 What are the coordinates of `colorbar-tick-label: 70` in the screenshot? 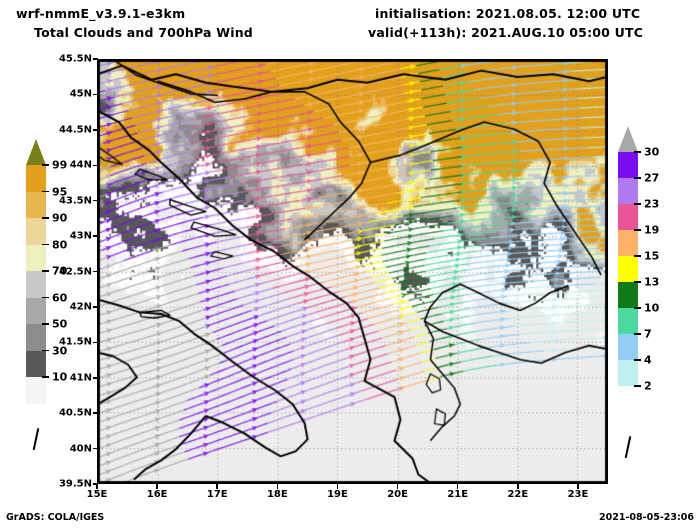 It's located at (60, 271).